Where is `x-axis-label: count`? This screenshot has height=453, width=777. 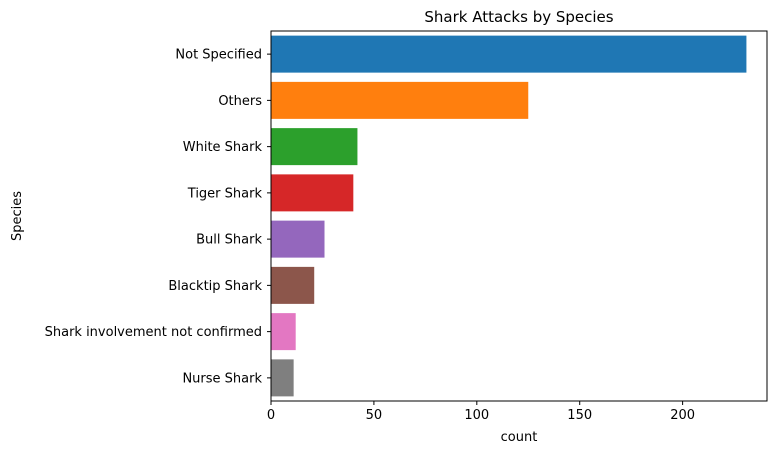 x-axis-label: count is located at coordinates (519, 437).